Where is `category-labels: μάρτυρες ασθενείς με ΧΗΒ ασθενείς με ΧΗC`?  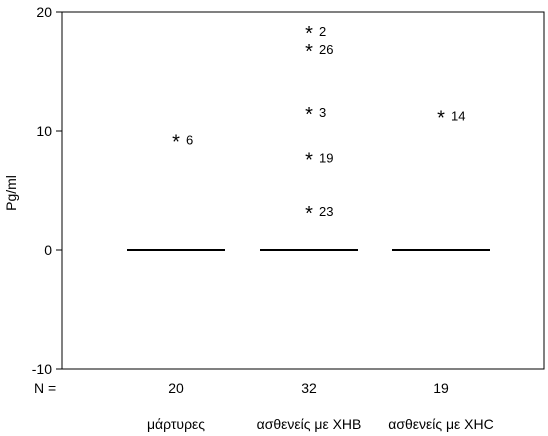
category-labels: μάρτυρες ασθενείς με ΧΗΒ ασθενείς με ΧΗC is located at coordinates (320, 424).